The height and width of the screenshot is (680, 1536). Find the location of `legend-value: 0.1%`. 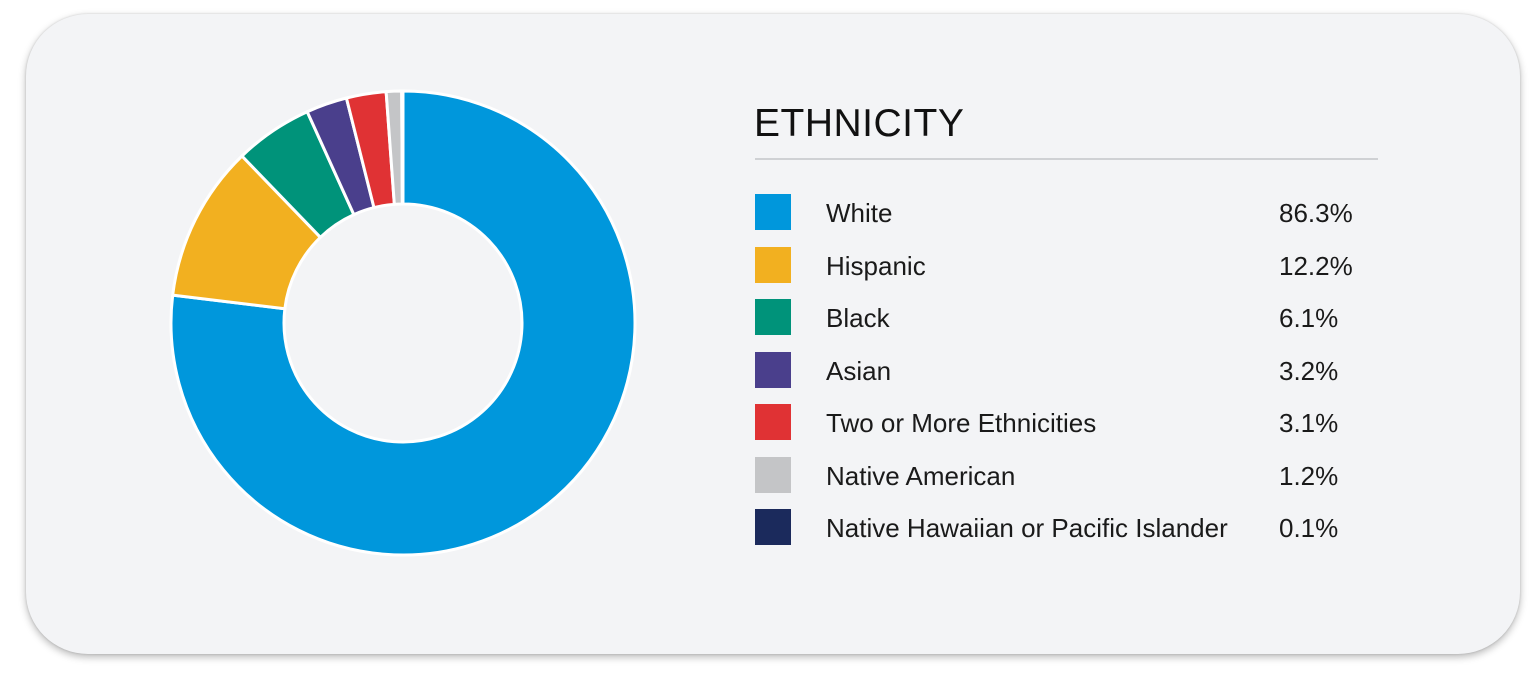

legend-value: 0.1% is located at coordinates (1309, 528).